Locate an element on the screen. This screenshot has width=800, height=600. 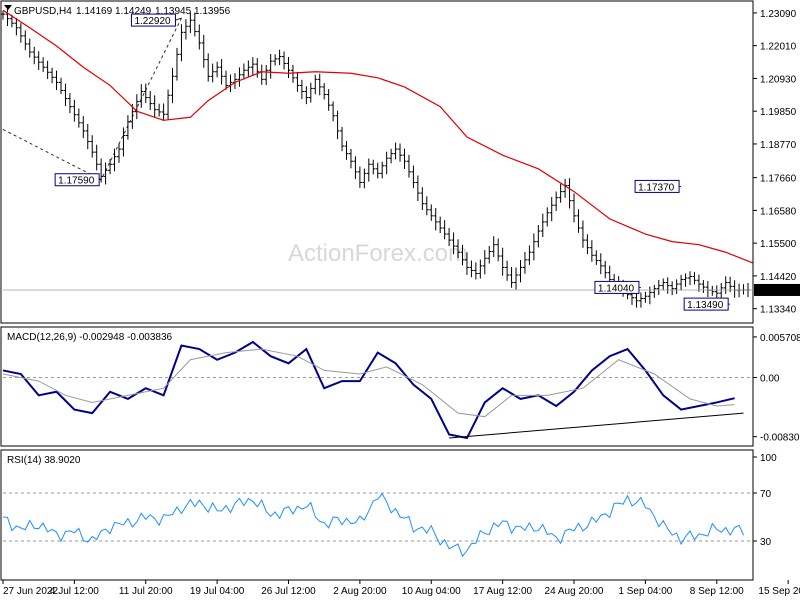
rsi-y-tick-label: 100 is located at coordinates (768, 458).